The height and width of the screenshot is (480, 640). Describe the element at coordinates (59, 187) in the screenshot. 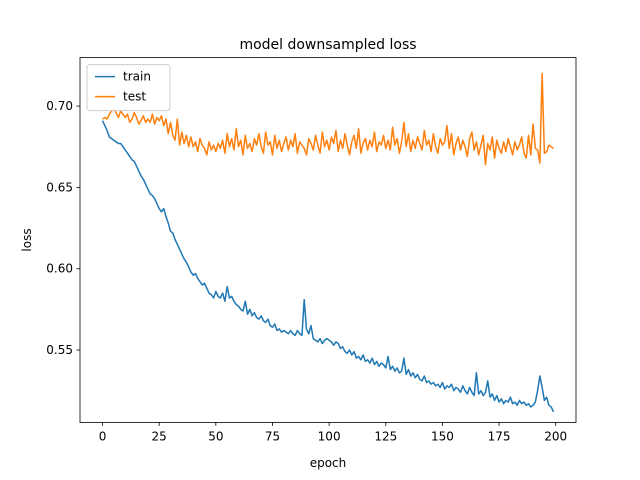

I see `y-tick-label: 0.65` at that location.